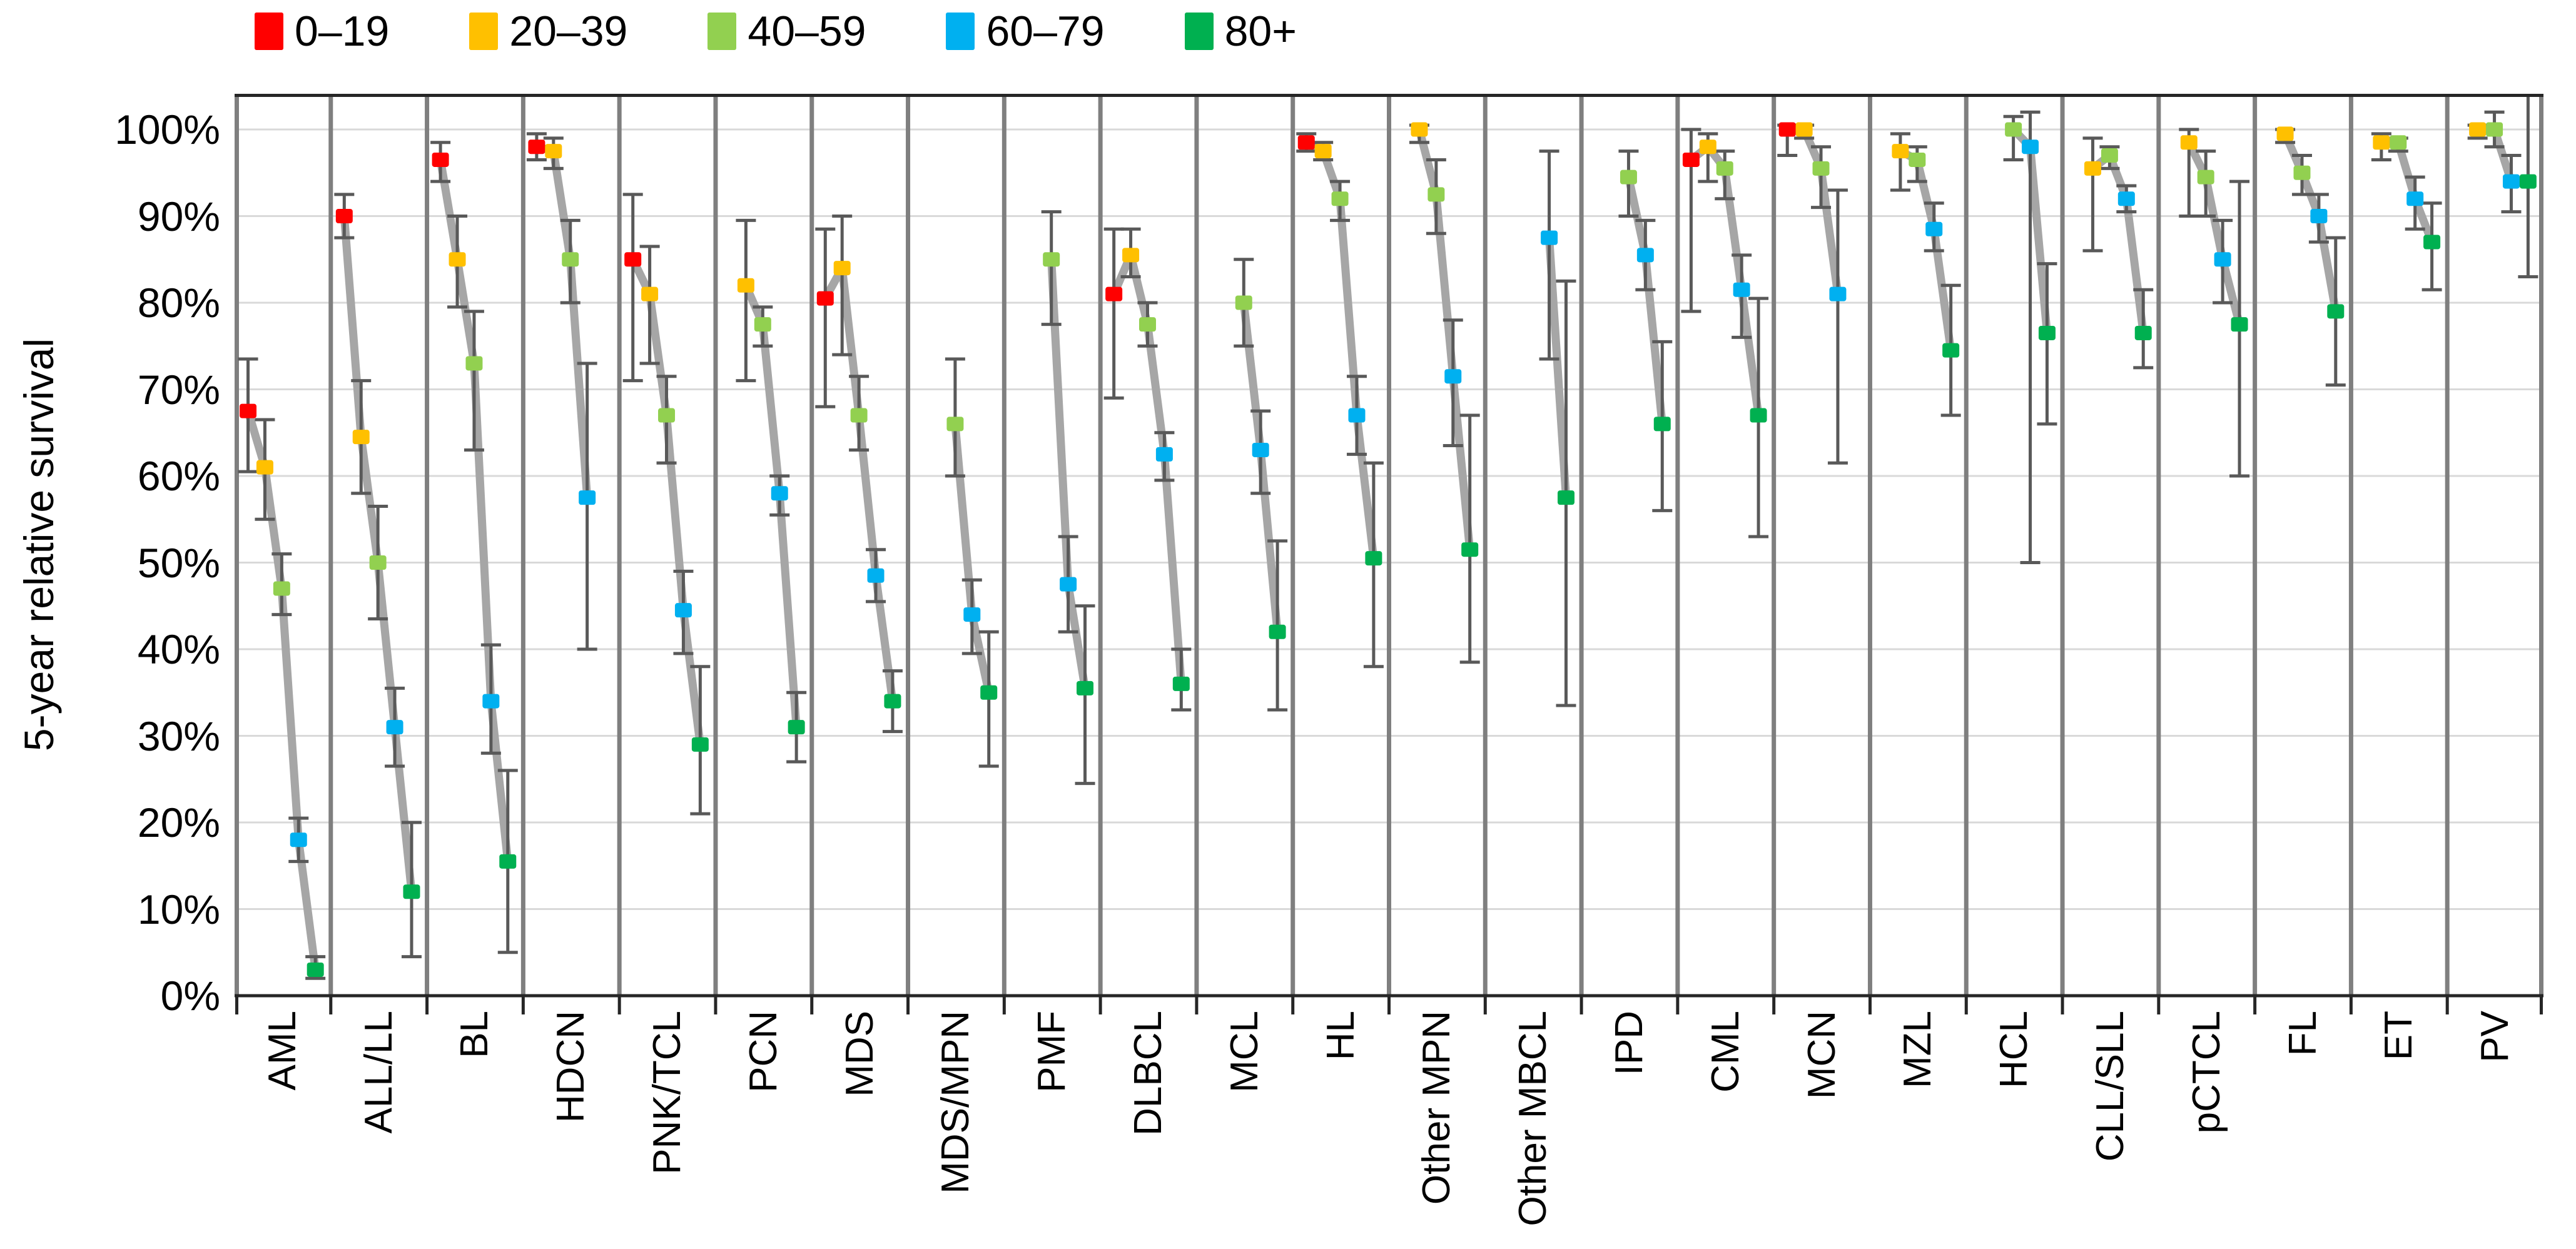 The height and width of the screenshot is (1249, 2576). What do you see at coordinates (563, 321) in the screenshot?
I see `series-connector-HDCN` at bounding box center [563, 321].